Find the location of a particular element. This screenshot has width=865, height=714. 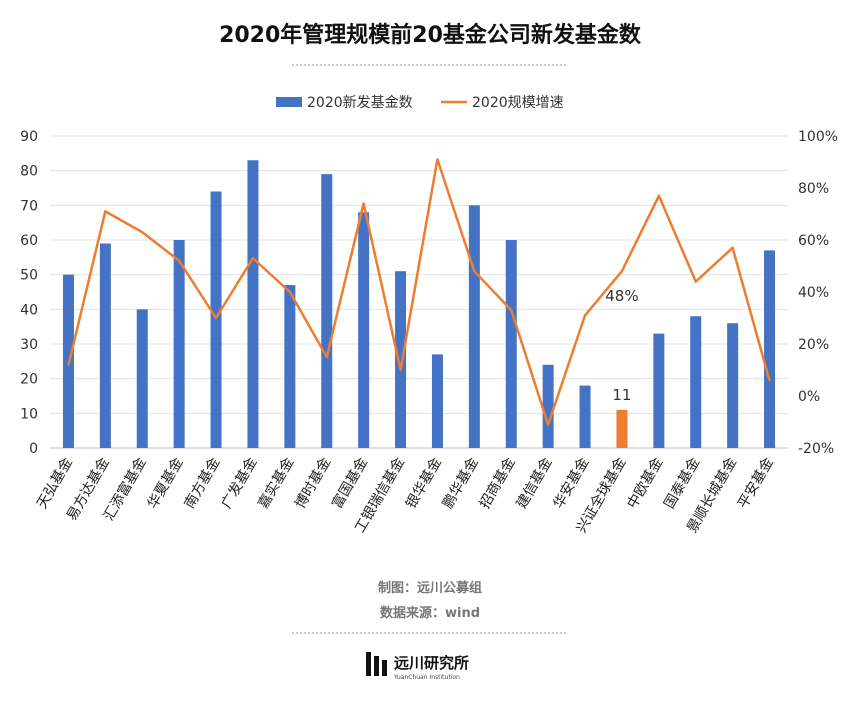

legend-line-label: 2020规模增速 is located at coordinates (518, 103).